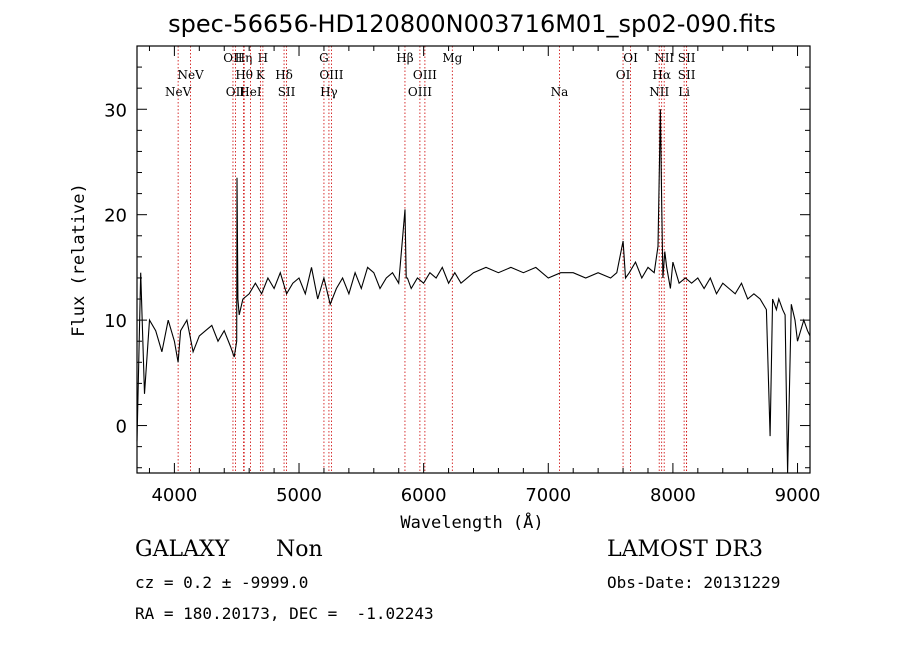 The width and height of the screenshot is (900, 649). Describe the element at coordinates (182, 549) in the screenshot. I see `object-class: GALAXY` at that location.